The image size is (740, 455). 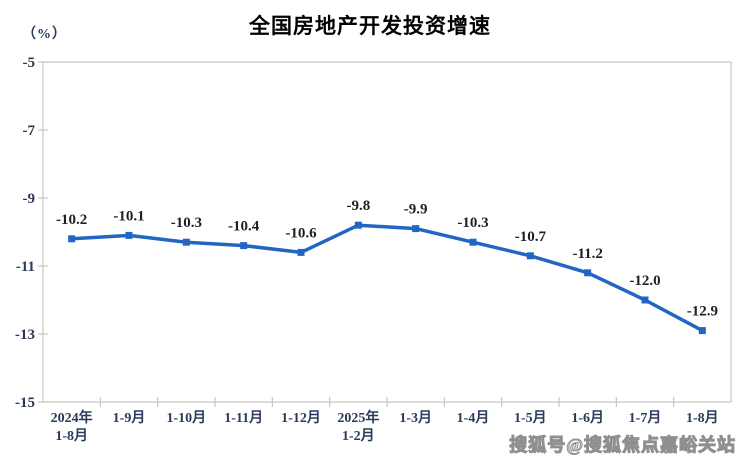 What do you see at coordinates (29, 63) in the screenshot?
I see `y-axis-tick-label: -5` at bounding box center [29, 63].